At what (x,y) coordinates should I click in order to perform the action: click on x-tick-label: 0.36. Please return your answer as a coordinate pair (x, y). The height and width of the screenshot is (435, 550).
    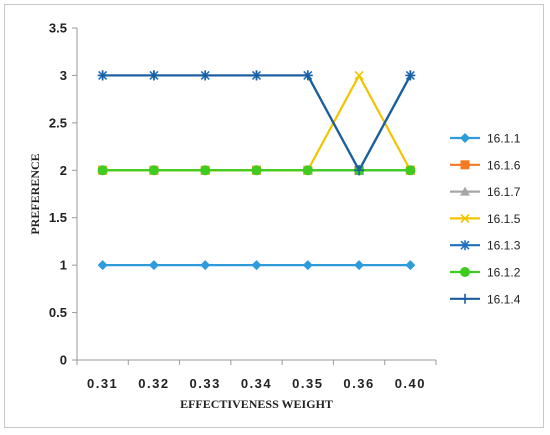
    Looking at the image, I should click on (358, 383).